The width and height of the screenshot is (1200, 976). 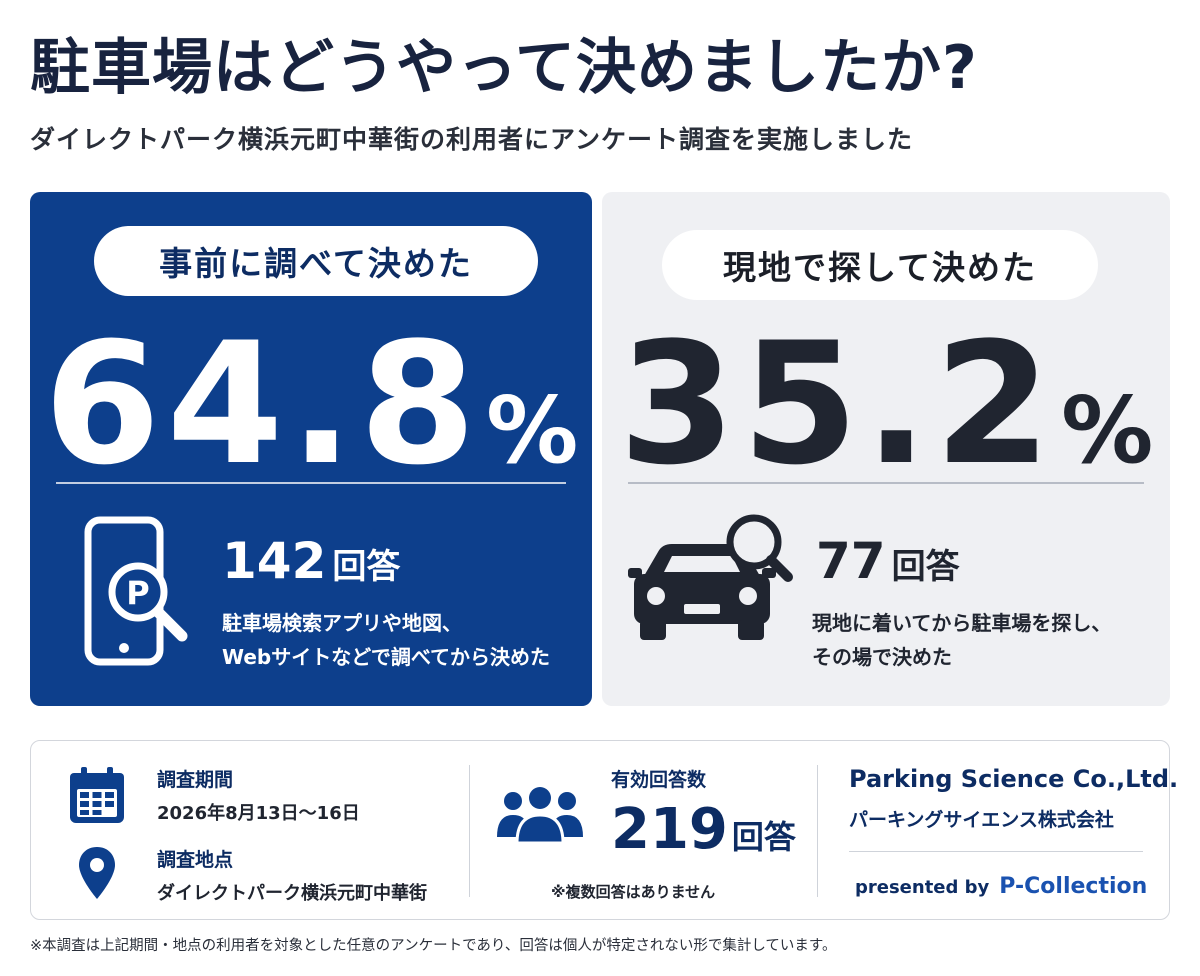 I want to click on presented-by-text: presented by, so click(x=922, y=887).